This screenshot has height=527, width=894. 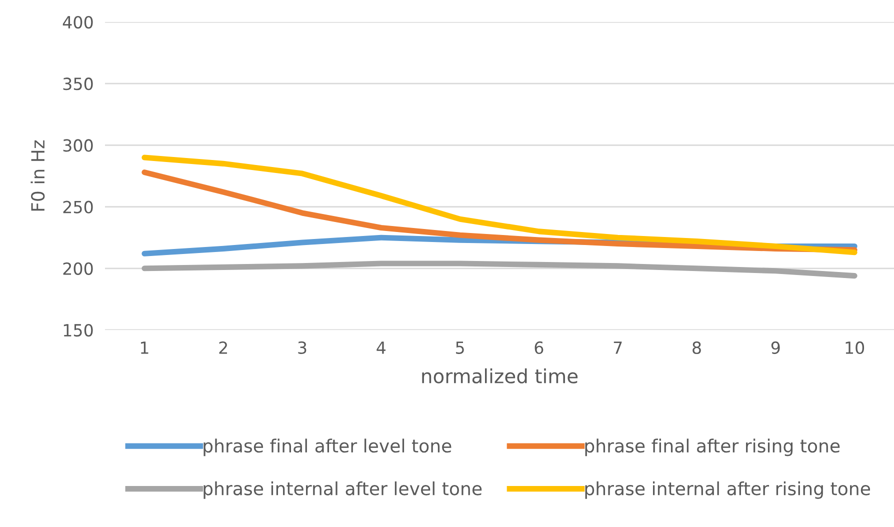 I want to click on legend-label: phrase final after level tone, so click(x=328, y=447).